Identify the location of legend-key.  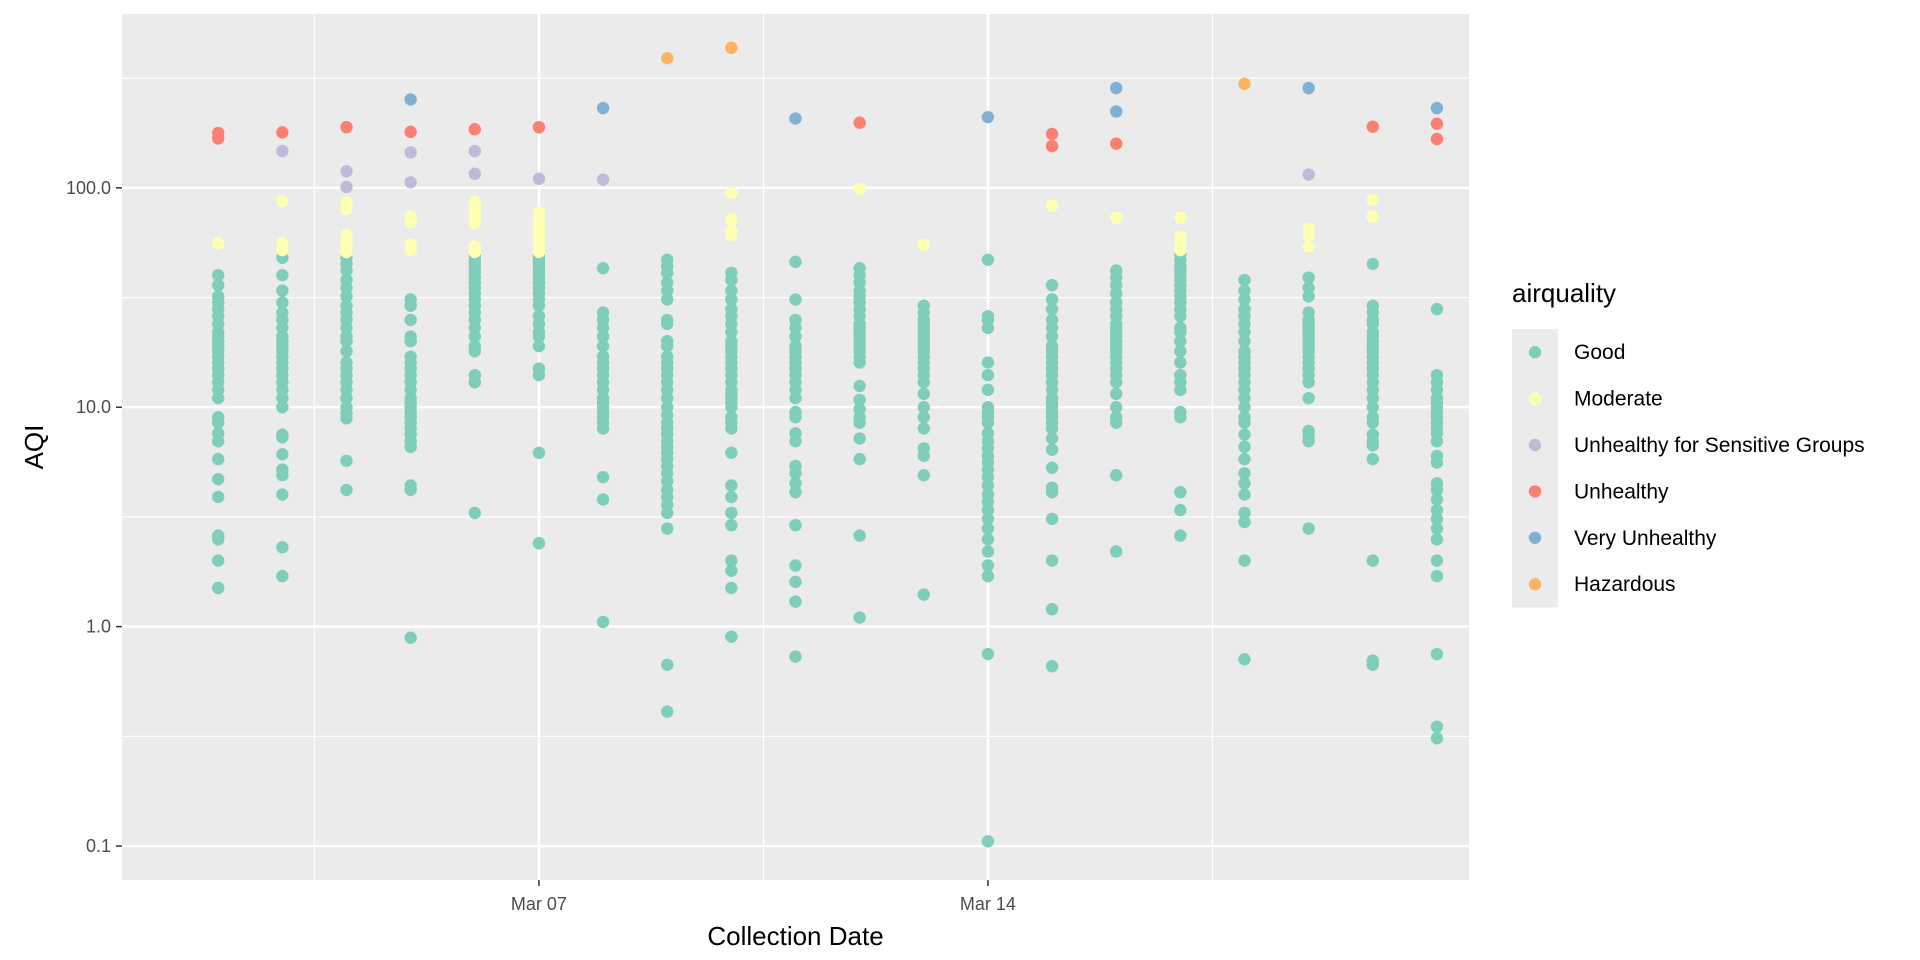
(1535, 584).